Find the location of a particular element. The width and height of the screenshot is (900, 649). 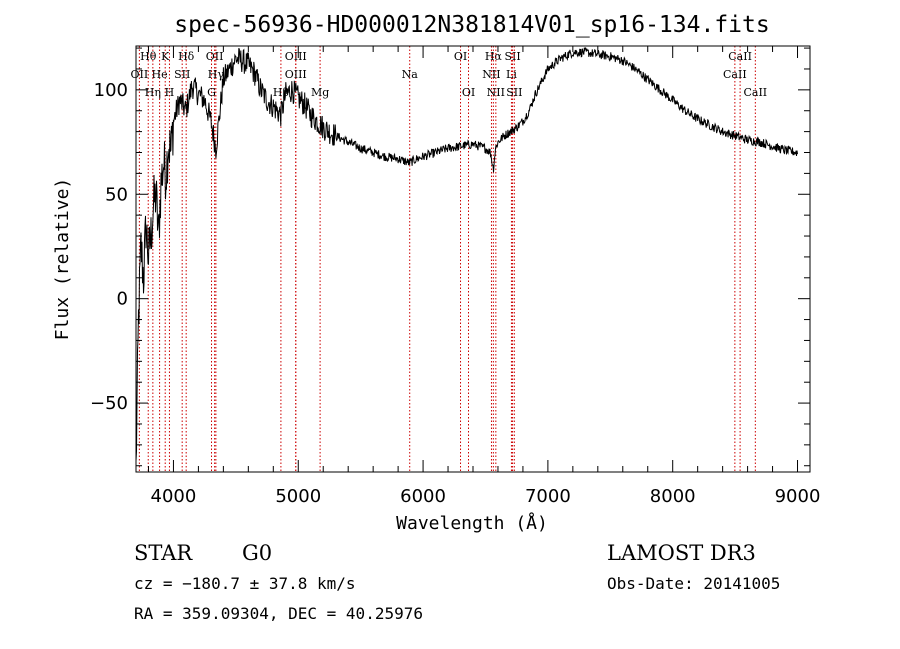

spectral-line-label-1: K is located at coordinates (165, 56).